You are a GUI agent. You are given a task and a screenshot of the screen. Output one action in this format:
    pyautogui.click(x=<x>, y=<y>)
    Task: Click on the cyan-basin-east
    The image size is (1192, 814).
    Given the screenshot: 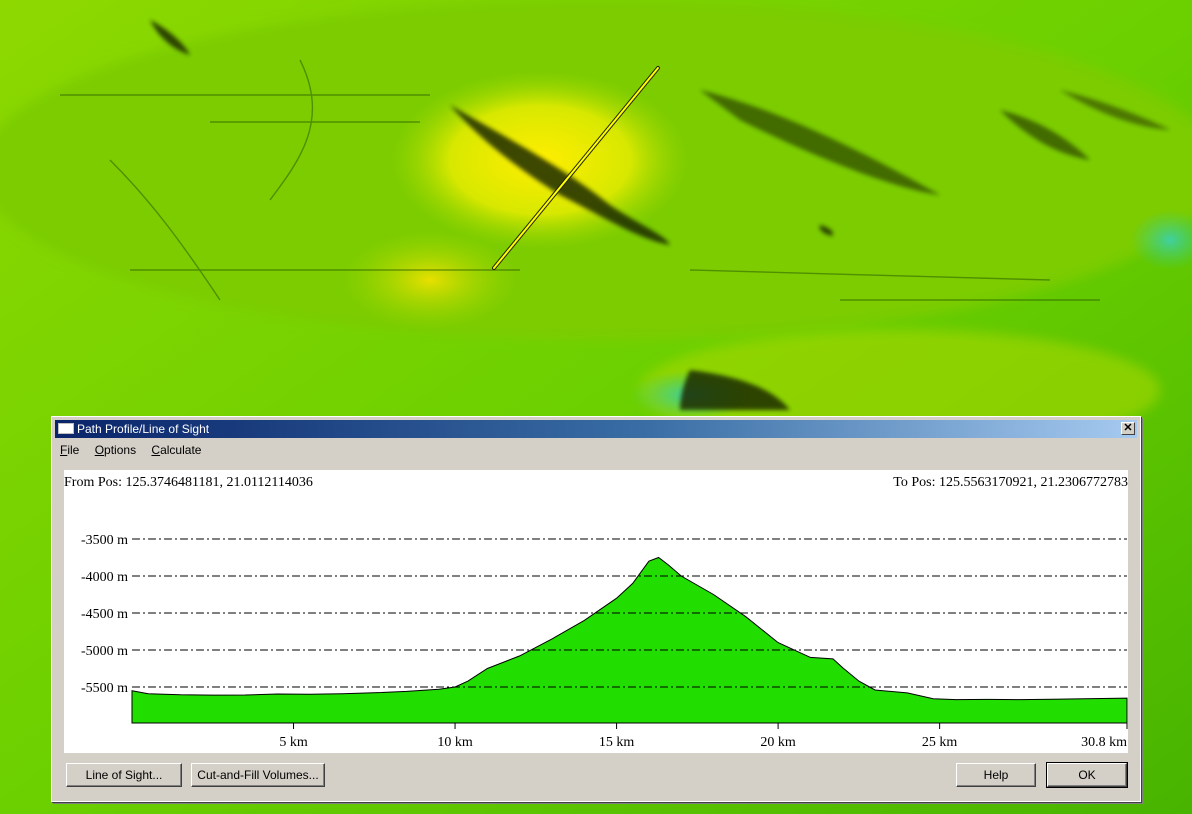 What is the action you would take?
    pyautogui.click(x=1161, y=240)
    